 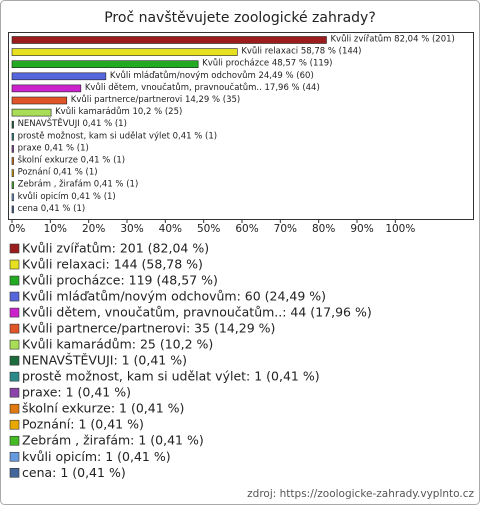 What do you see at coordinates (323, 229) in the screenshot?
I see `x-tick-label: 80%` at bounding box center [323, 229].